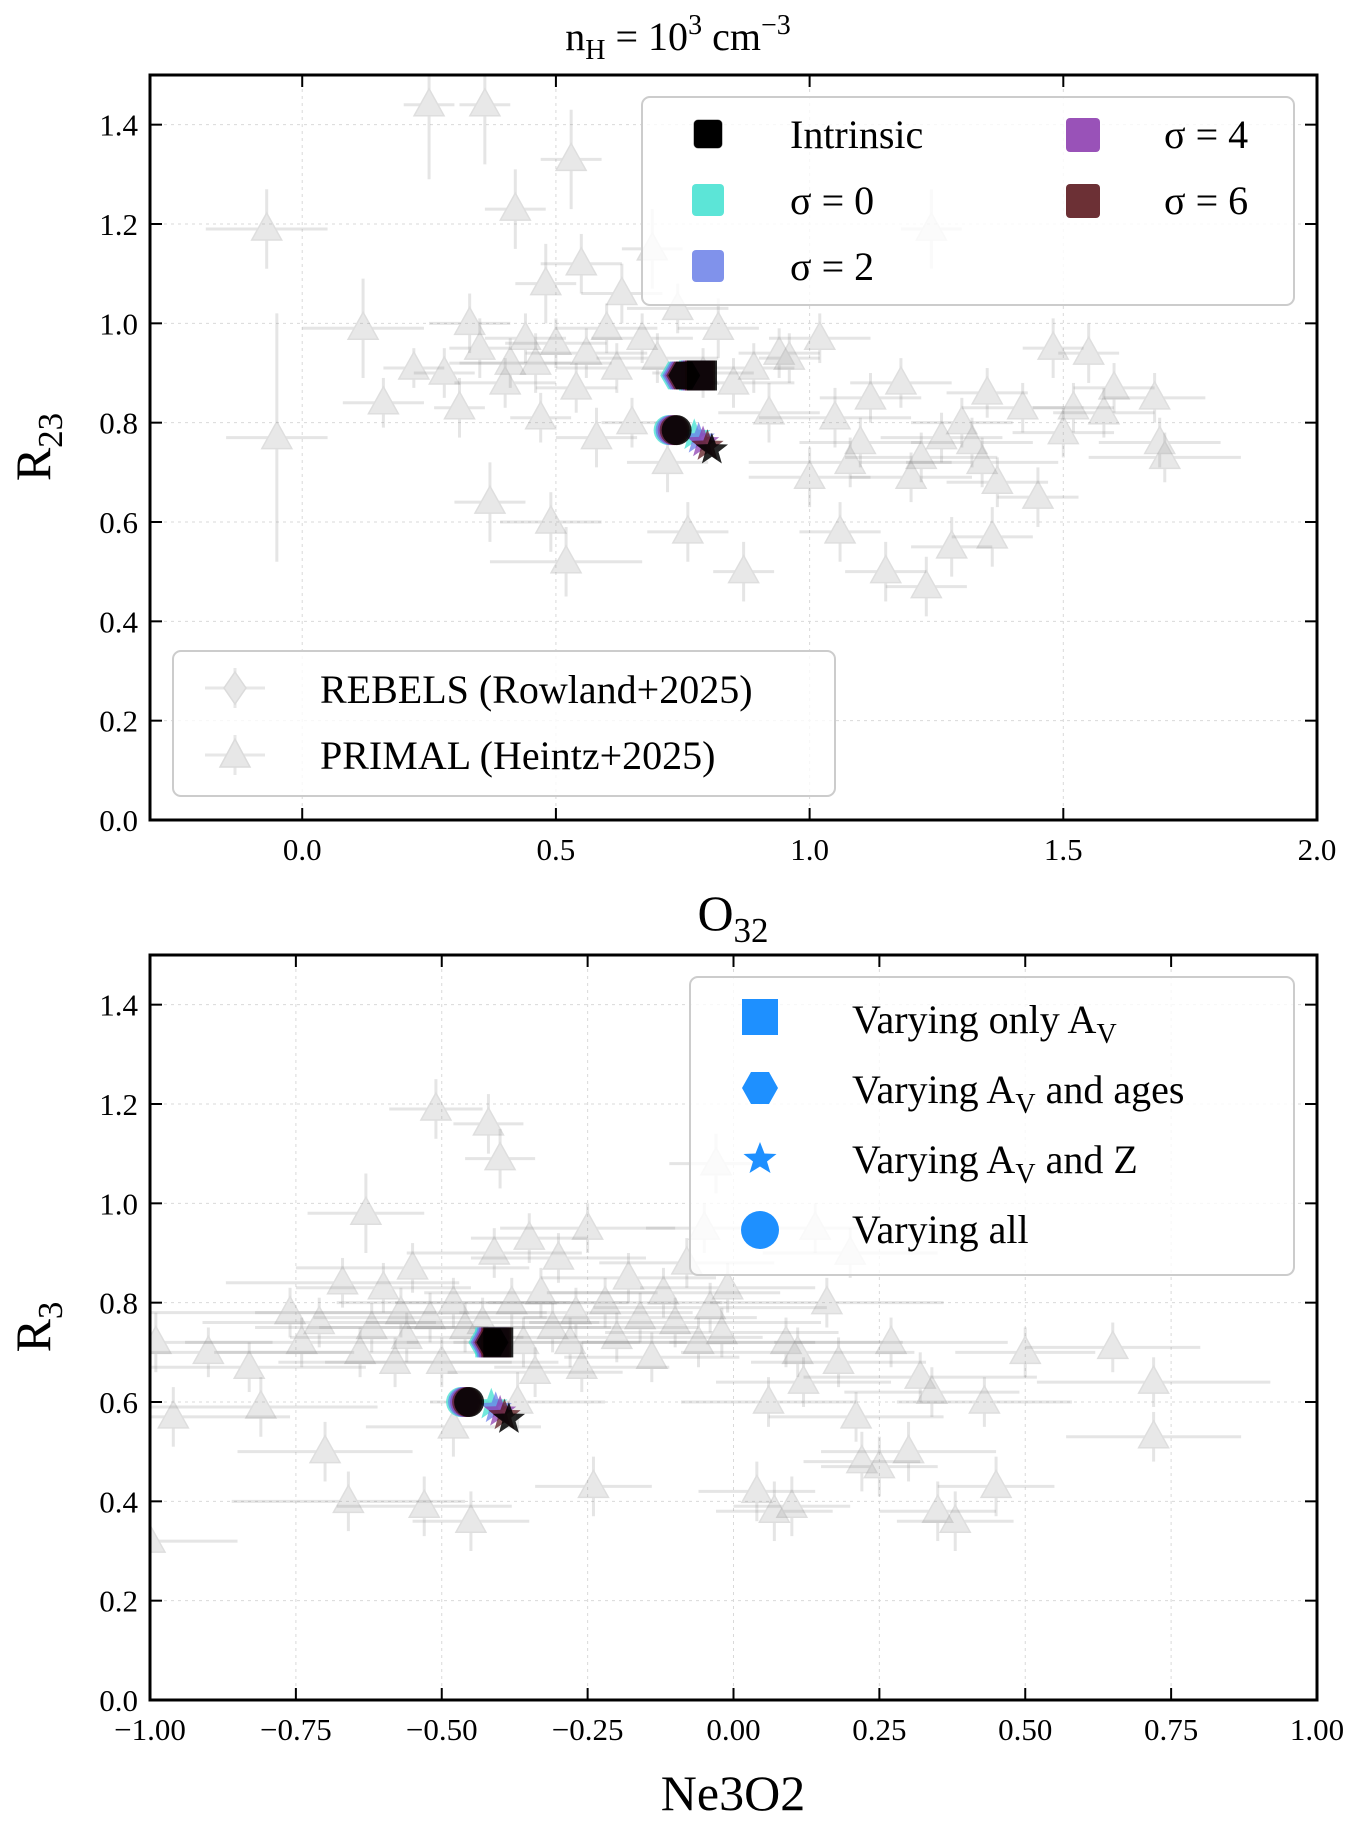 The height and width of the screenshot is (1824, 1357). Describe the element at coordinates (118, 323) in the screenshot. I see `y-tick-label: 1.0` at that location.